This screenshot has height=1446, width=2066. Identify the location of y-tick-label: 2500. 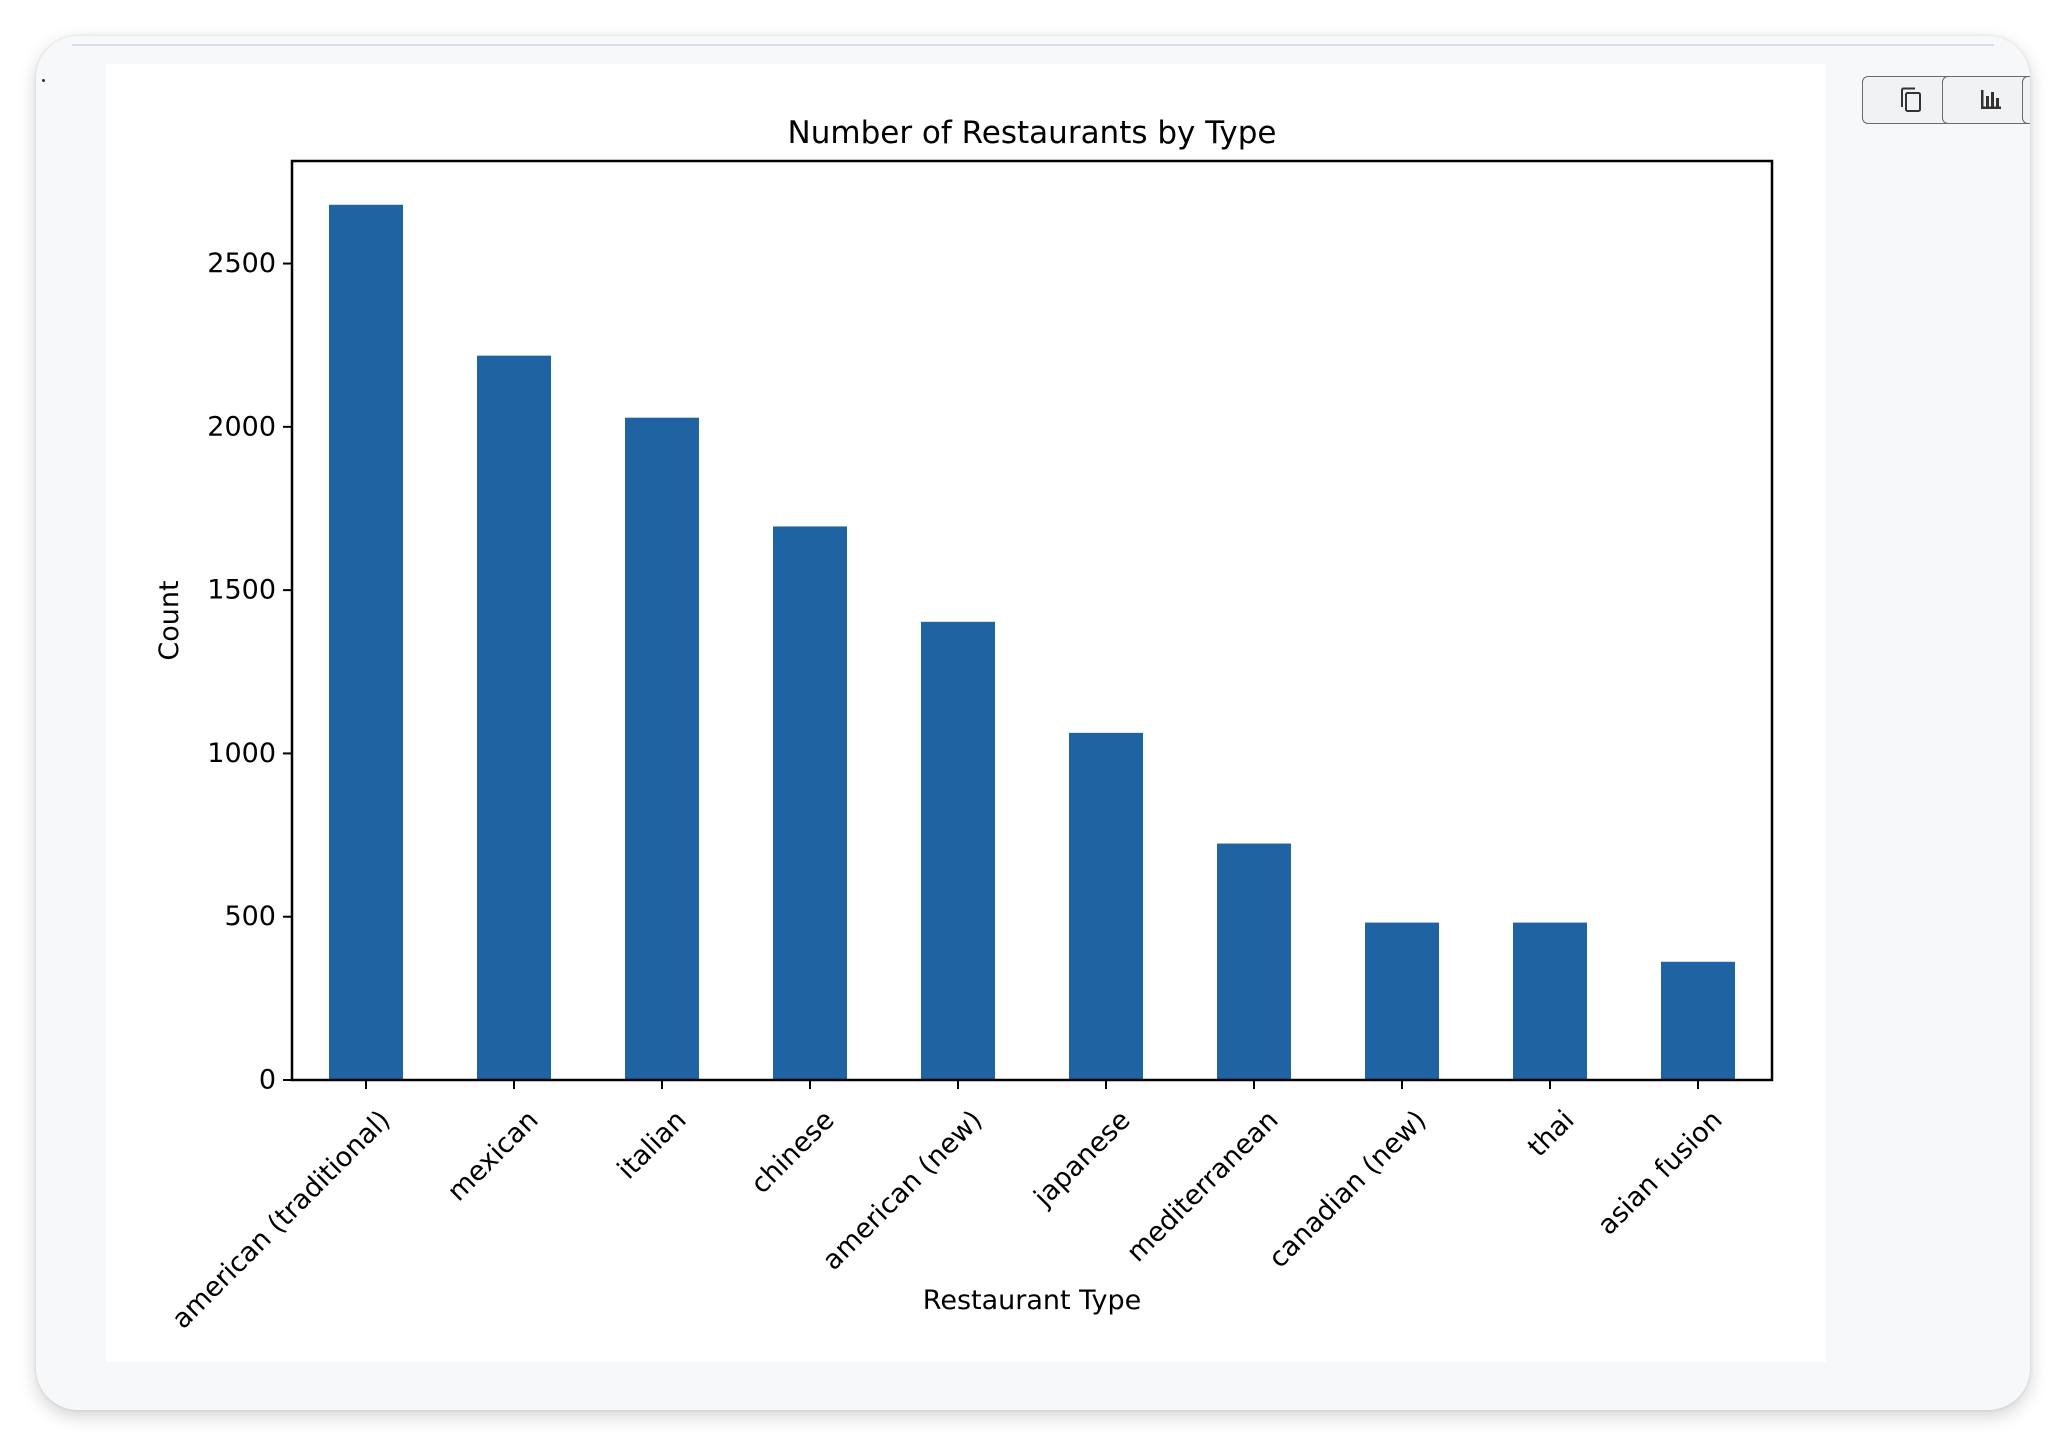
(241, 263).